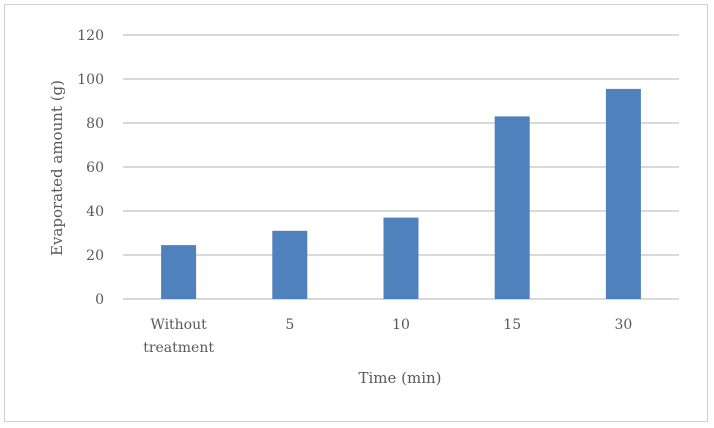 Image resolution: width=714 pixels, height=428 pixels. I want to click on y-tick-label: 60, so click(95, 168).